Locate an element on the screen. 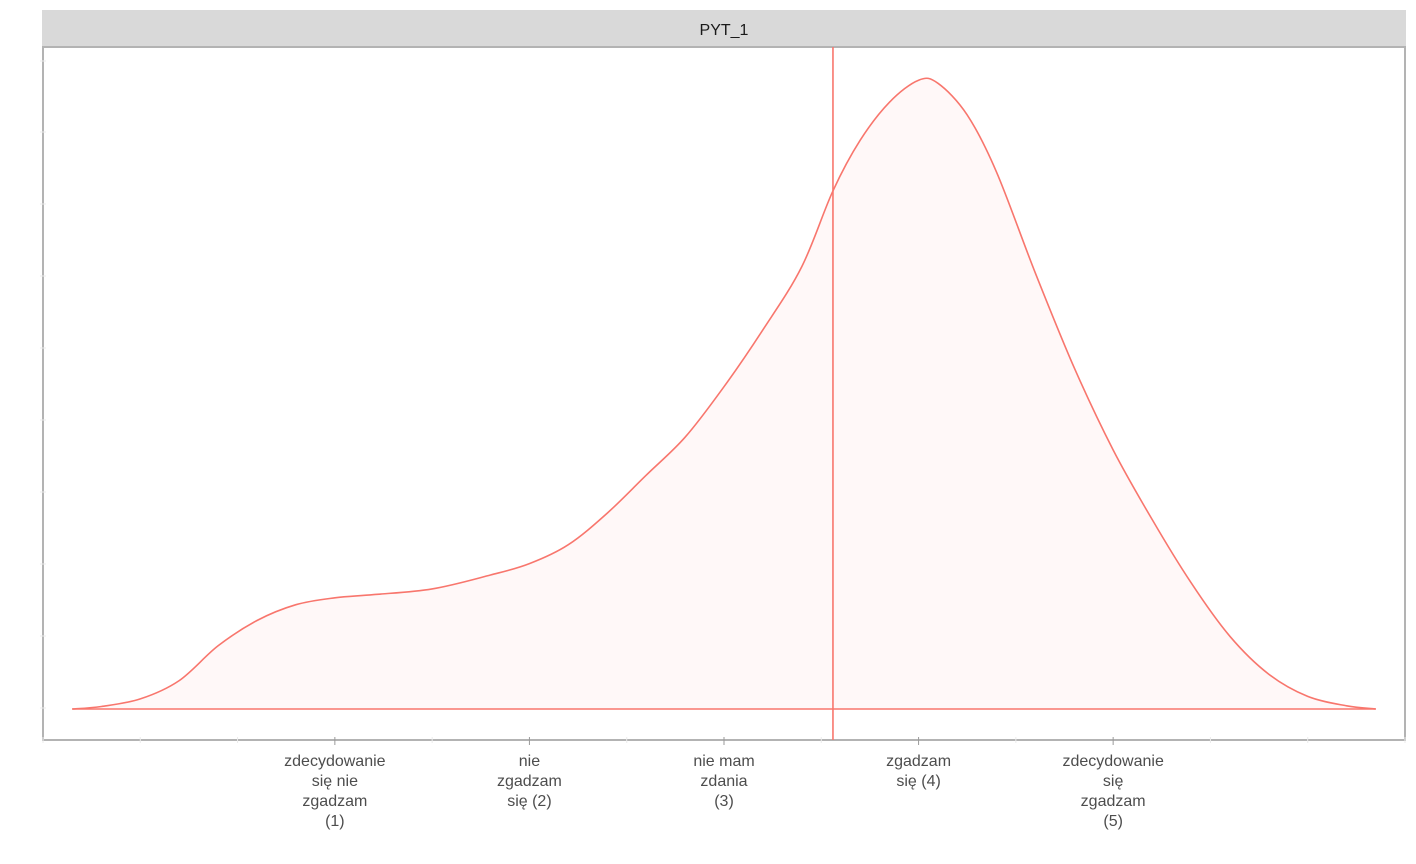 This screenshot has height=864, width=1416. facet-strip-label: PYT_1 is located at coordinates (724, 30).